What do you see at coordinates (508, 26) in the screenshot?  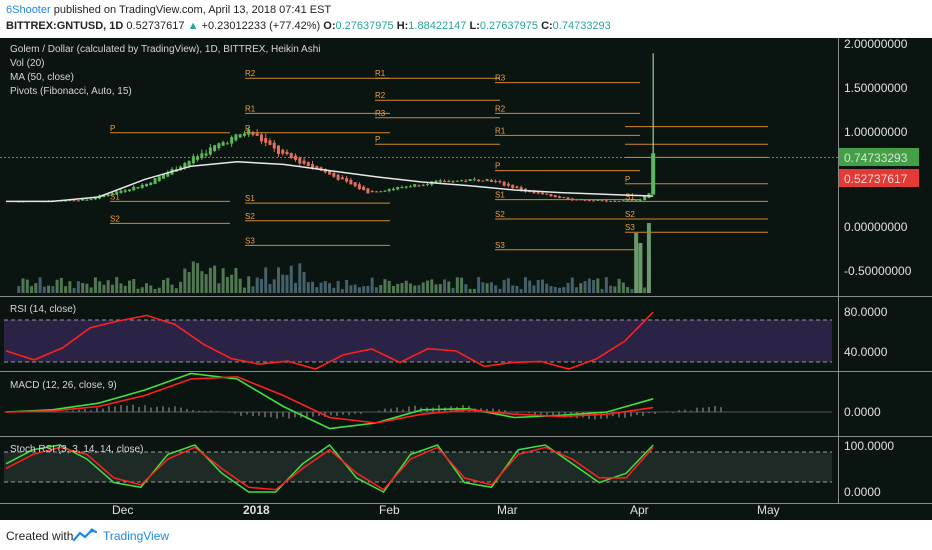 I see `low-value: 0.27637975` at bounding box center [508, 26].